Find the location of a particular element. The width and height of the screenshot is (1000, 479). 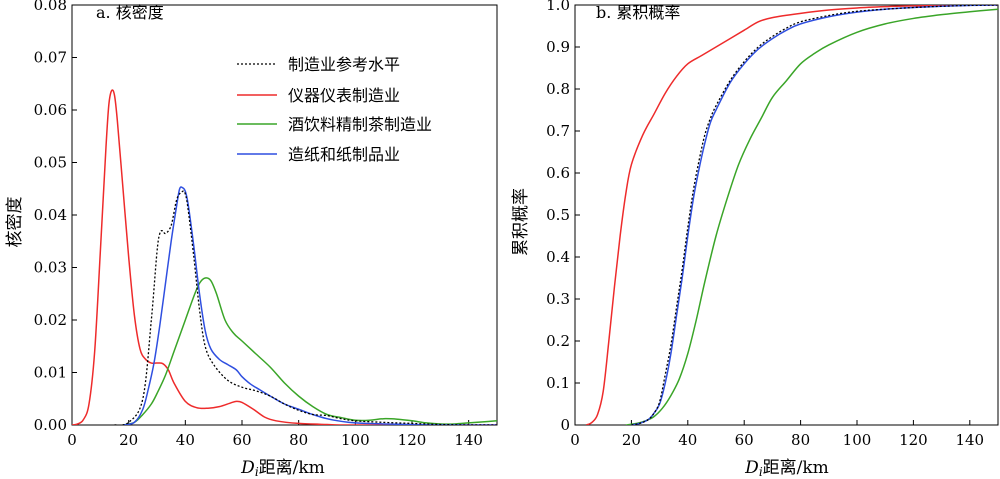

panel-a-x-tick-label: 100 is located at coordinates (355, 440).